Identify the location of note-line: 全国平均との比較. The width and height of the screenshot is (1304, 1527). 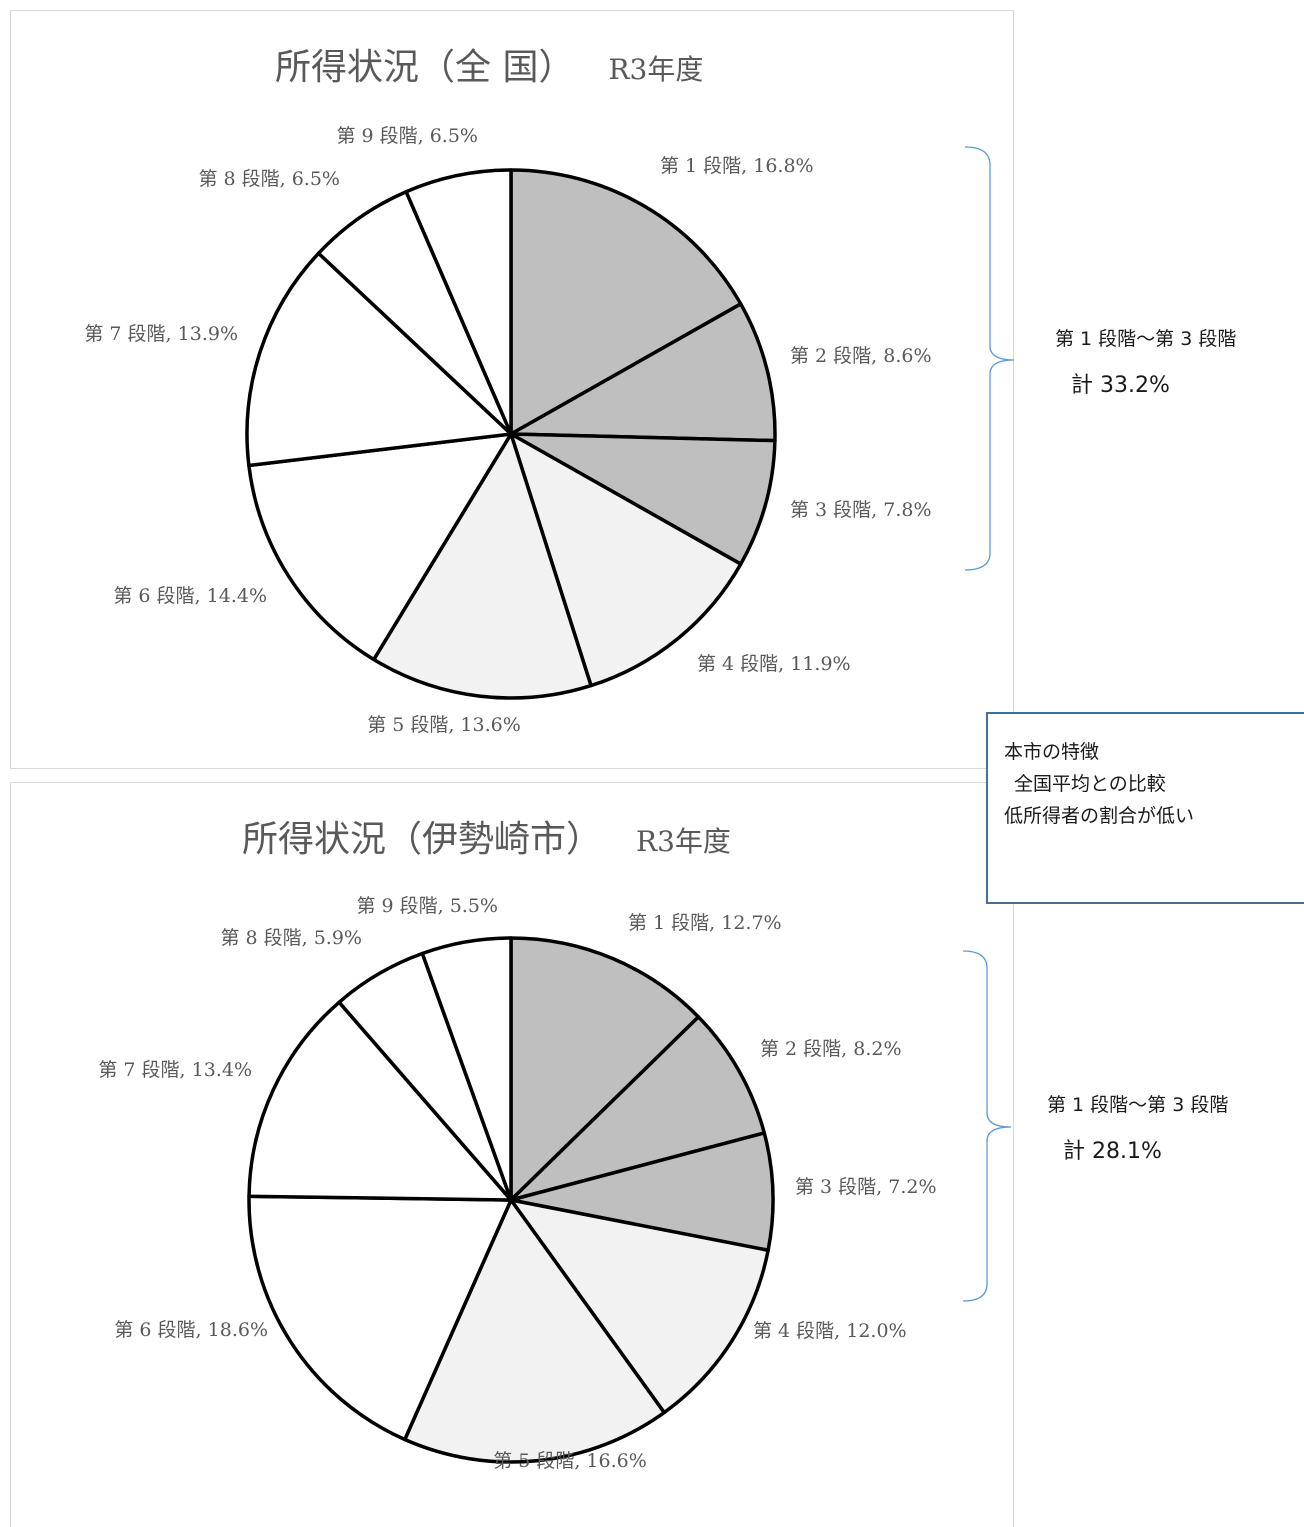
(1090, 784).